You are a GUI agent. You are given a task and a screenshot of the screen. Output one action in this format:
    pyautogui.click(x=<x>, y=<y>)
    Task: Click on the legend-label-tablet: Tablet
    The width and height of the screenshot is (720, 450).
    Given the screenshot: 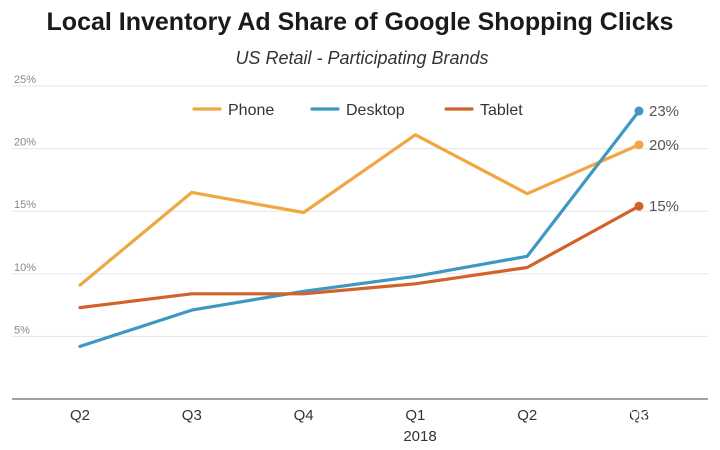 What is the action you would take?
    pyautogui.click(x=501, y=110)
    